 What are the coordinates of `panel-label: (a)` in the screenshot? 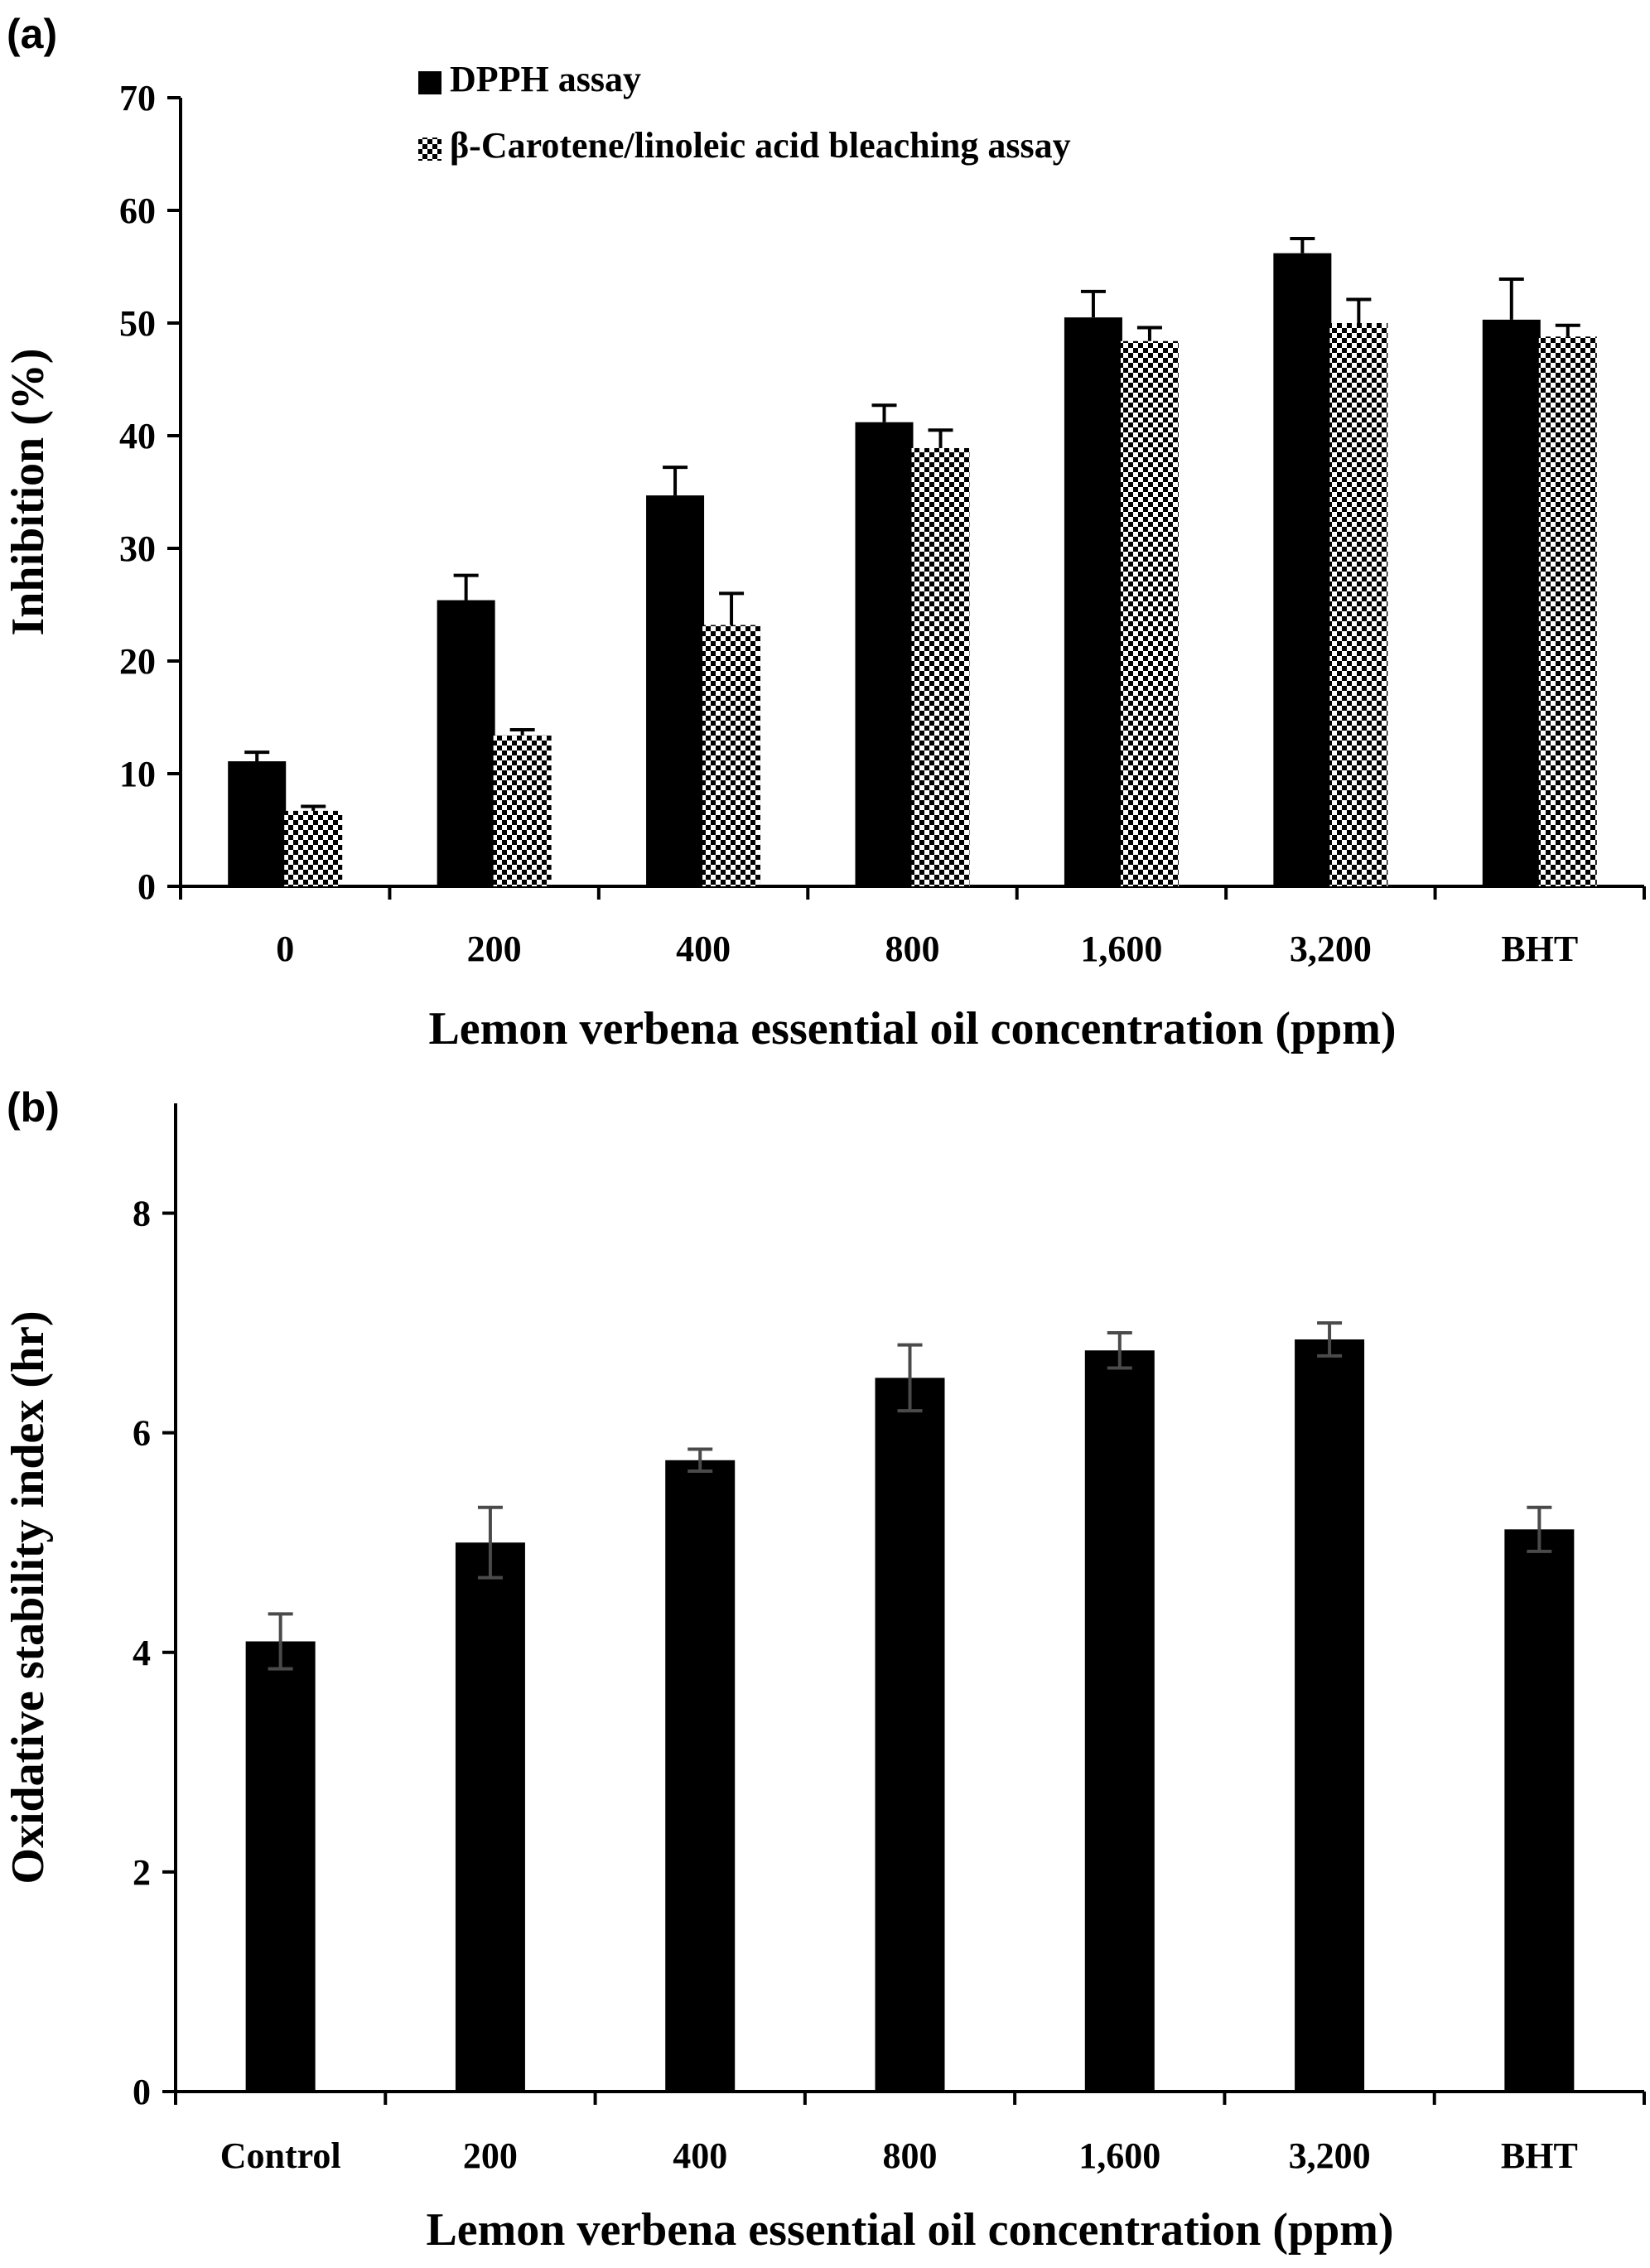 It's located at (32, 34).